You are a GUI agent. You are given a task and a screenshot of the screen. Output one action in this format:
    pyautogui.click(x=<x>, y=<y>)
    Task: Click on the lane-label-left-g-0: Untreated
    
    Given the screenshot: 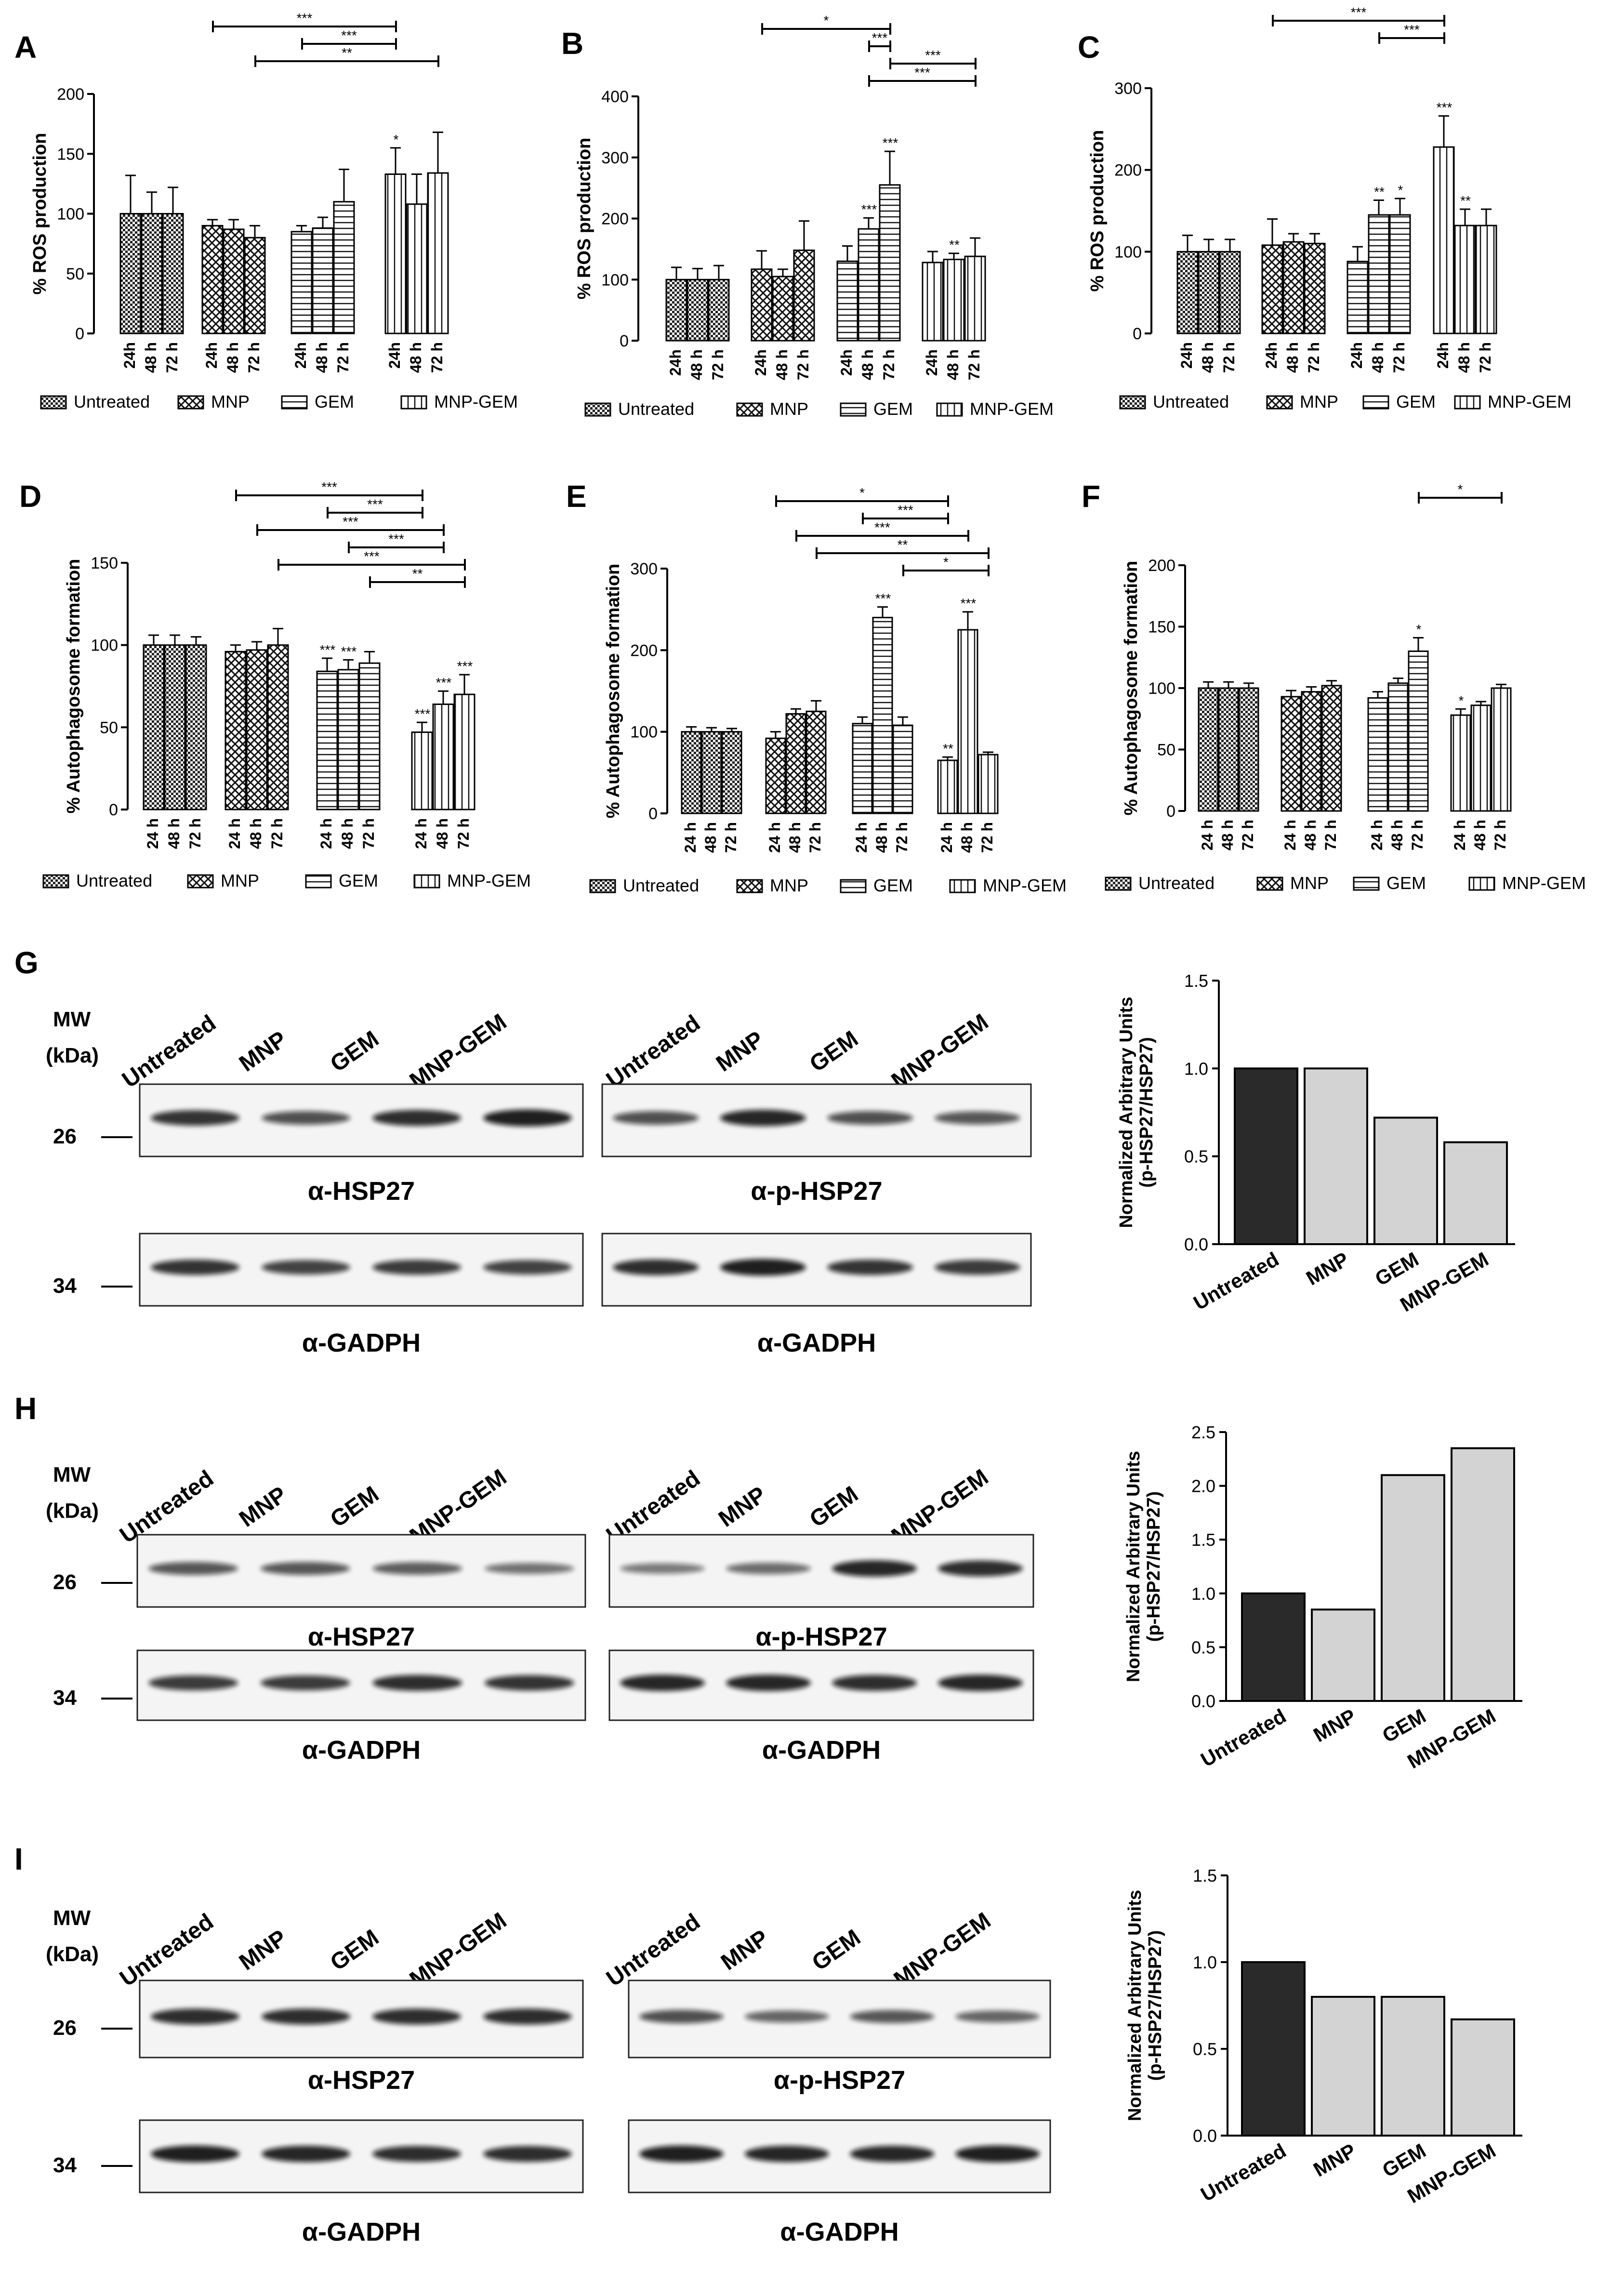 What is the action you would take?
    pyautogui.click(x=169, y=1052)
    